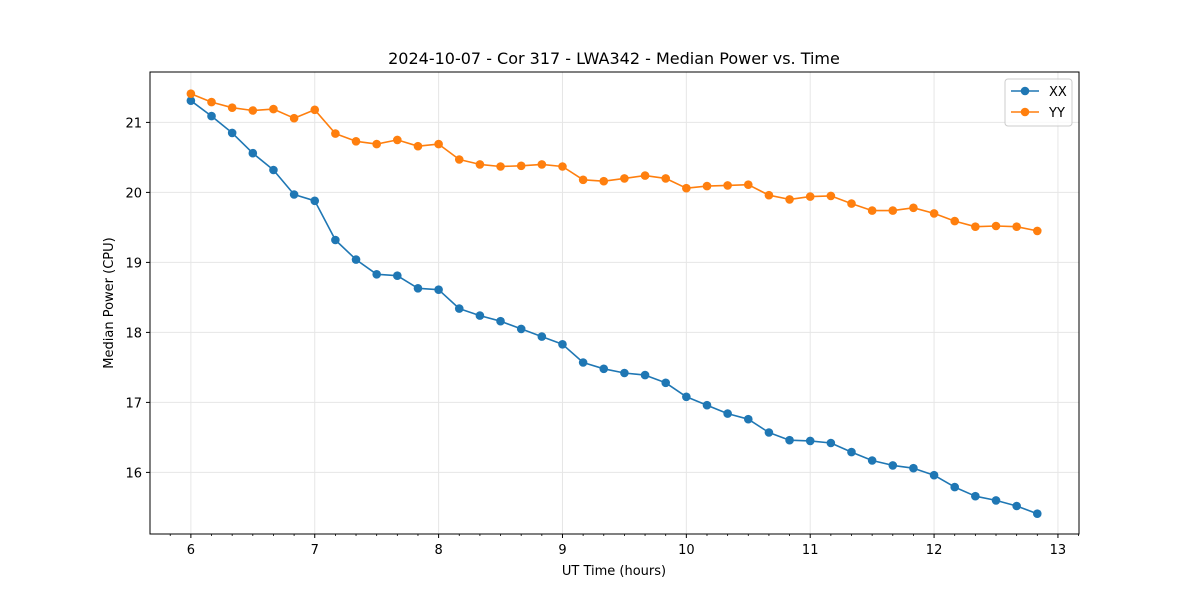 The image size is (1200, 600). I want to click on x-tick-label: 6, so click(191, 550).